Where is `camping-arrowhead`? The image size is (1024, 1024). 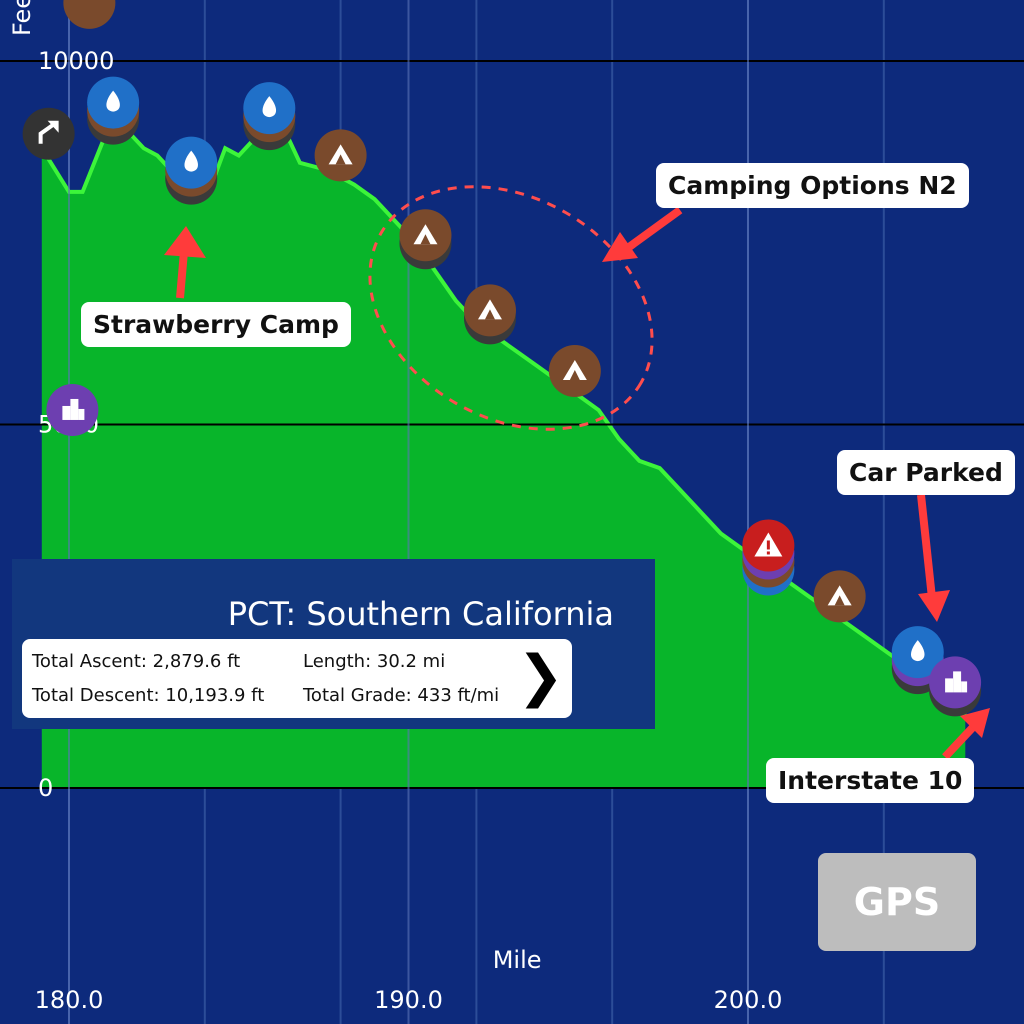 camping-arrowhead is located at coordinates (620, 247).